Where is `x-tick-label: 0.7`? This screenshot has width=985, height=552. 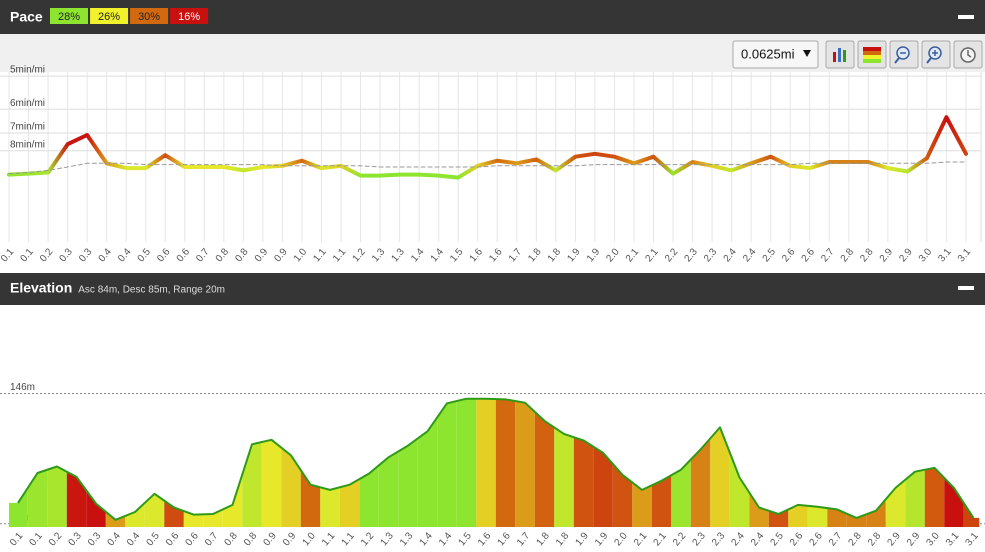
x-tick-label: 0.7 is located at coordinates (203, 255).